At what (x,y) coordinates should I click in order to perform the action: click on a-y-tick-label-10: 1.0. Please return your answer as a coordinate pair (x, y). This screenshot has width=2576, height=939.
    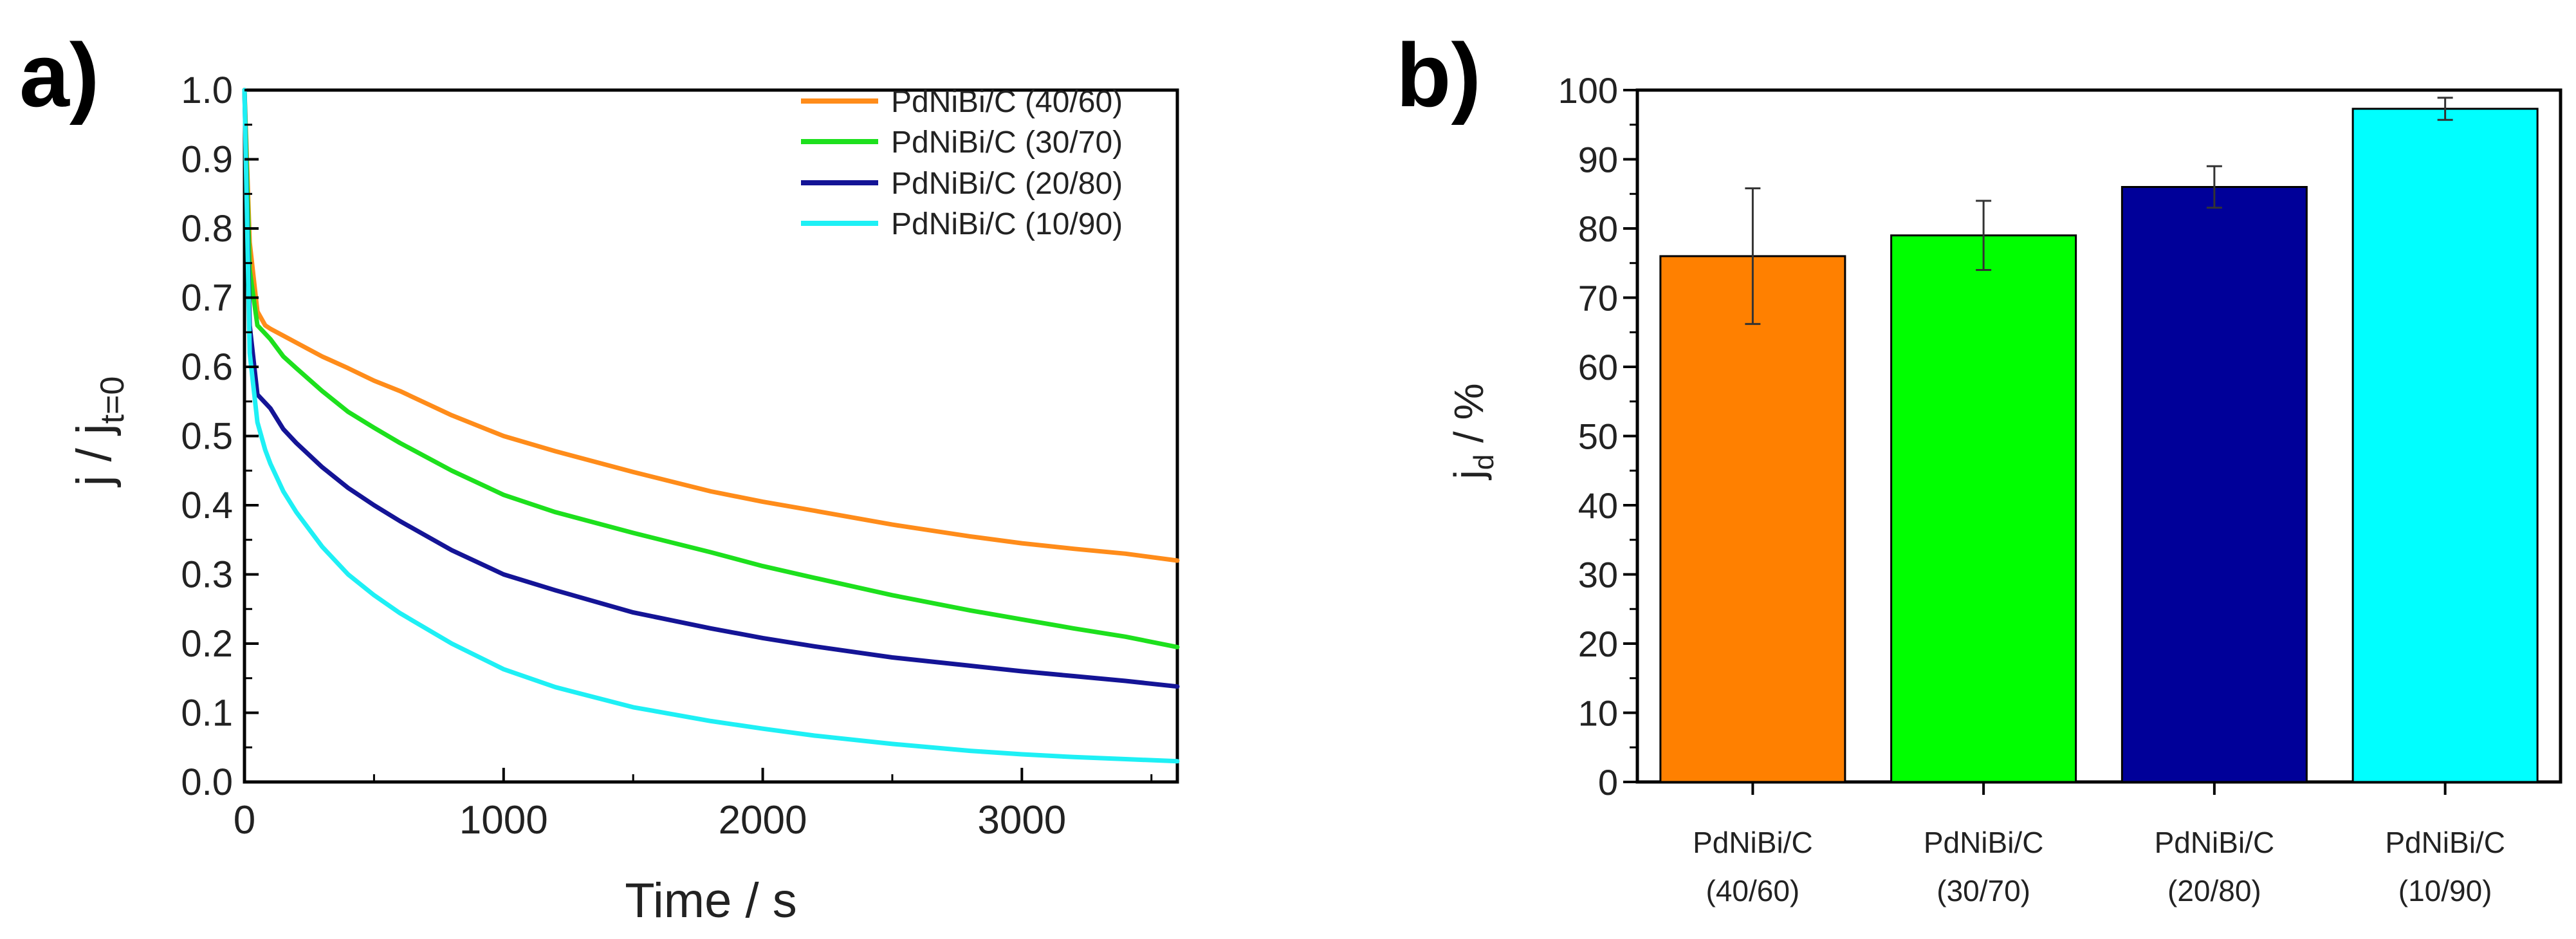
    Looking at the image, I should click on (207, 90).